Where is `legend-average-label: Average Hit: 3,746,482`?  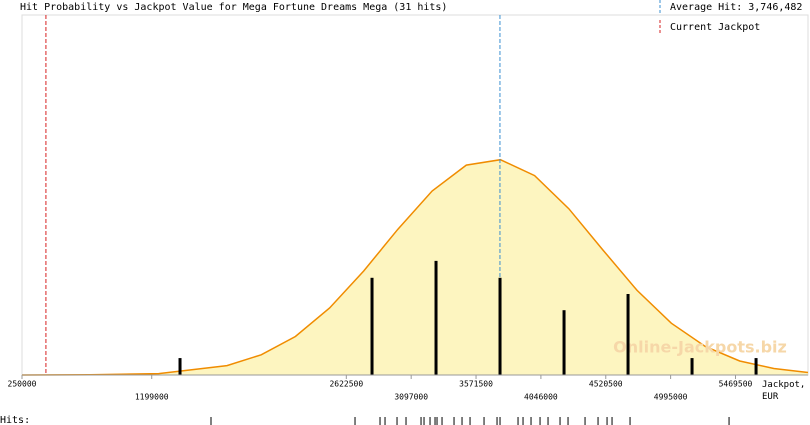
legend-average-label: Average Hit: 3,746,482 is located at coordinates (736, 7).